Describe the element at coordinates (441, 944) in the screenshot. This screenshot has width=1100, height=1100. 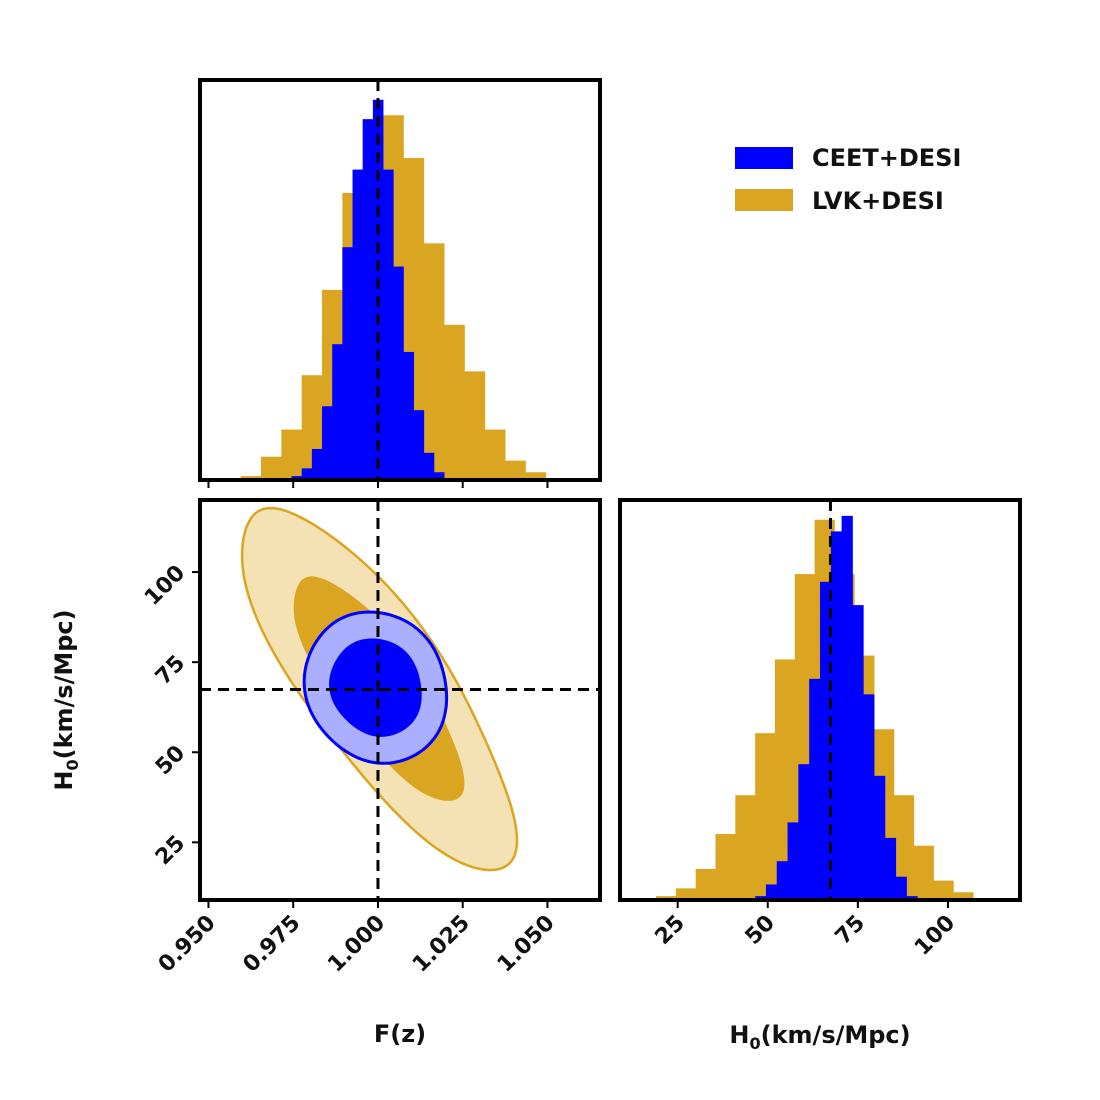
I see `contour-x-tick-label: 1.025` at that location.